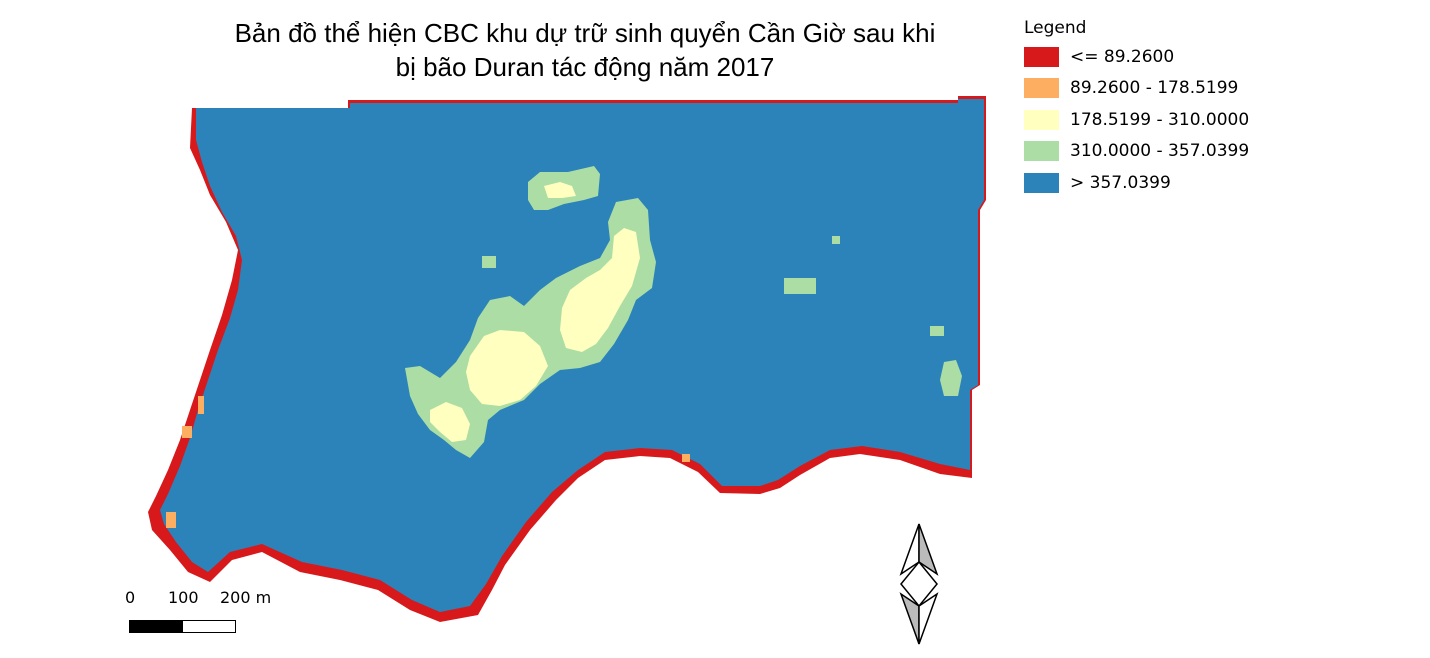 The image size is (1430, 658). Describe the element at coordinates (208, 626) in the screenshot. I see `scale-bar-segment-light` at that location.